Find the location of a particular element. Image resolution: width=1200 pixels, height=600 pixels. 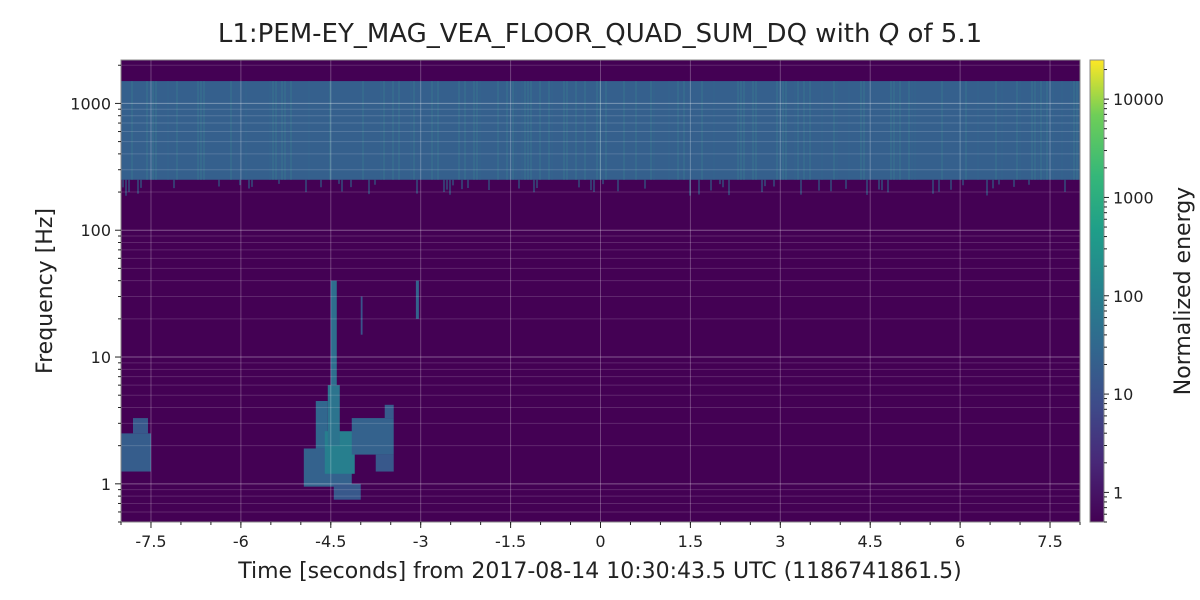

y-tick-label: 1 is located at coordinates (106, 484).